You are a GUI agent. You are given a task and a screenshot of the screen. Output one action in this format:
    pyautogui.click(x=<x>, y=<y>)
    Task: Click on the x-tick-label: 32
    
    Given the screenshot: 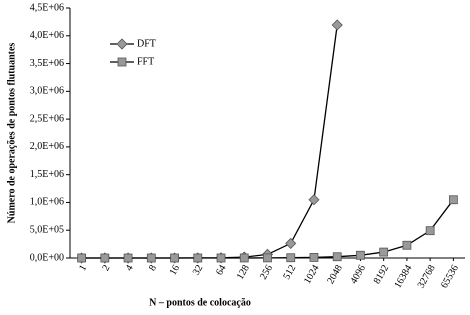 What is the action you would take?
    pyautogui.click(x=198, y=270)
    